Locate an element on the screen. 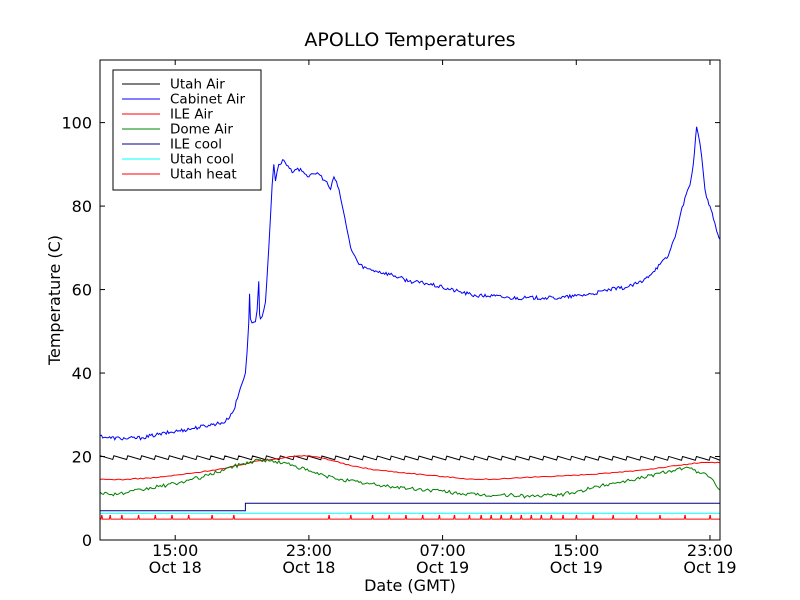  chart-title: APOLLO Temperatures is located at coordinates (409, 40).